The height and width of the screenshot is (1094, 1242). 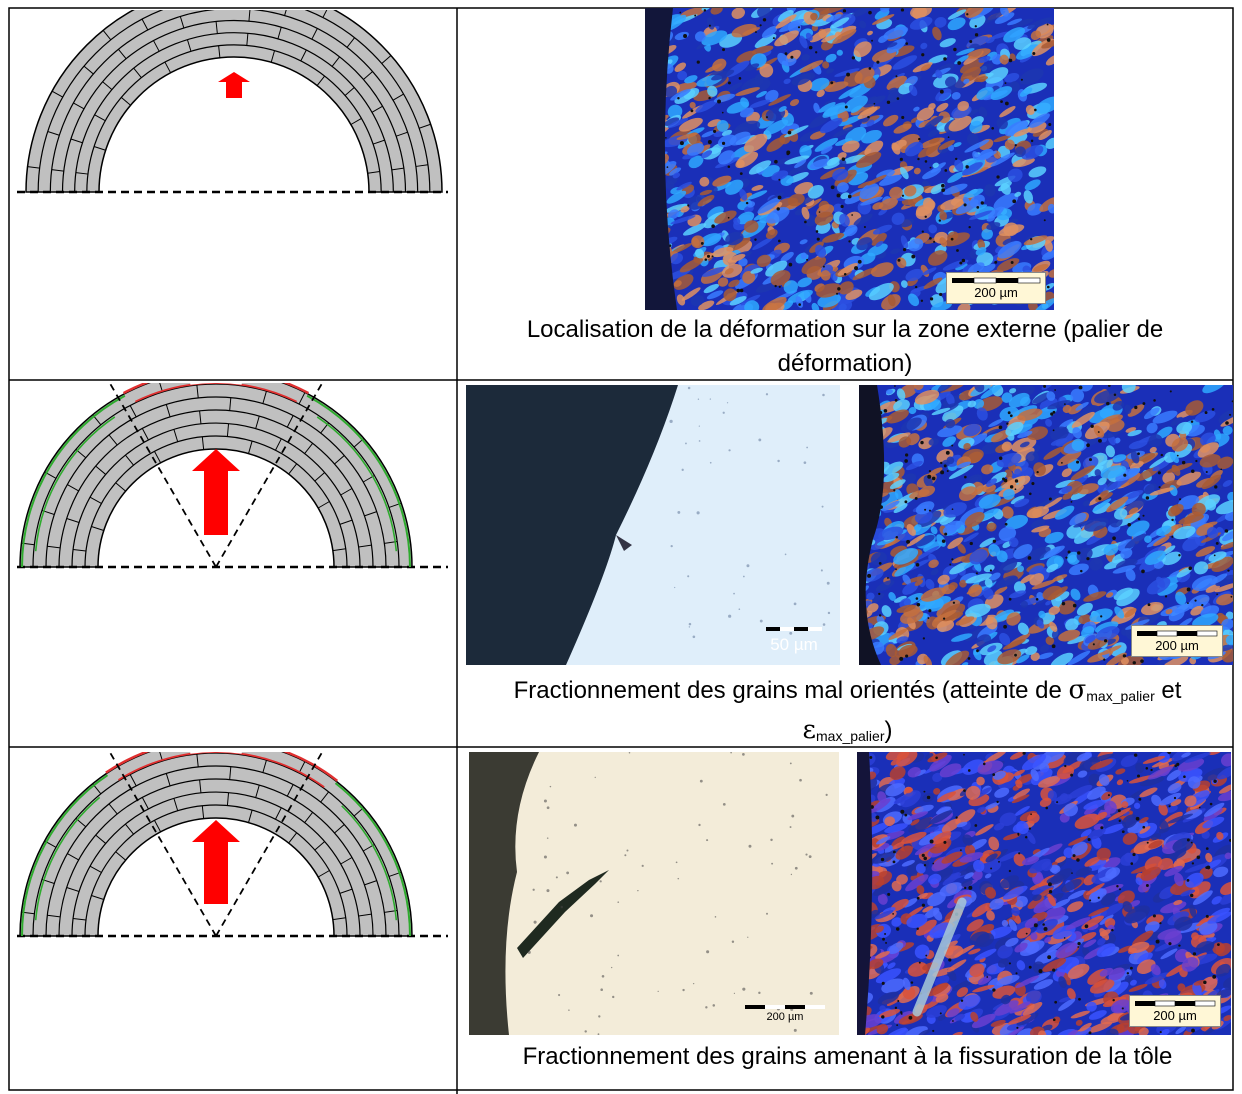 What do you see at coordinates (888, 730) in the screenshot?
I see `caption-text: )` at bounding box center [888, 730].